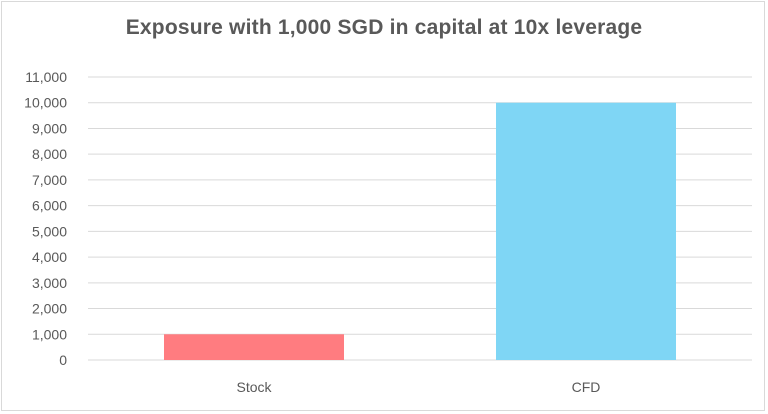 Image resolution: width=768 pixels, height=414 pixels. What do you see at coordinates (45, 103) in the screenshot?
I see `y-tick-label: 10,000` at bounding box center [45, 103].